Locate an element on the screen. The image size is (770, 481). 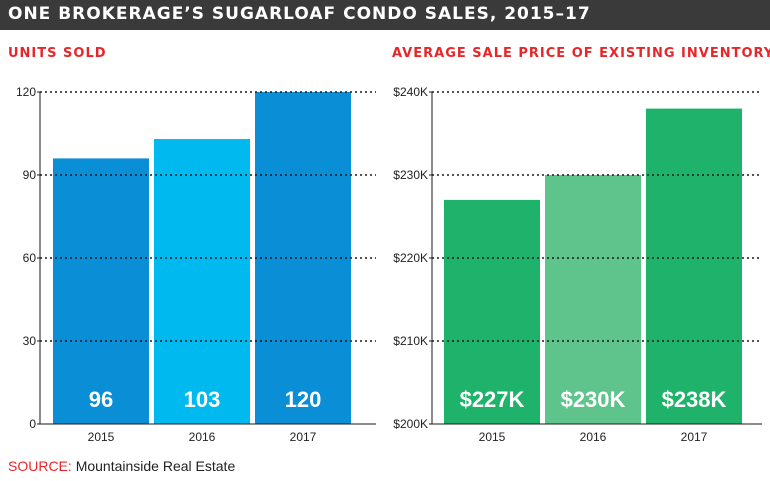
price-data-label: $227K is located at coordinates (492, 399).